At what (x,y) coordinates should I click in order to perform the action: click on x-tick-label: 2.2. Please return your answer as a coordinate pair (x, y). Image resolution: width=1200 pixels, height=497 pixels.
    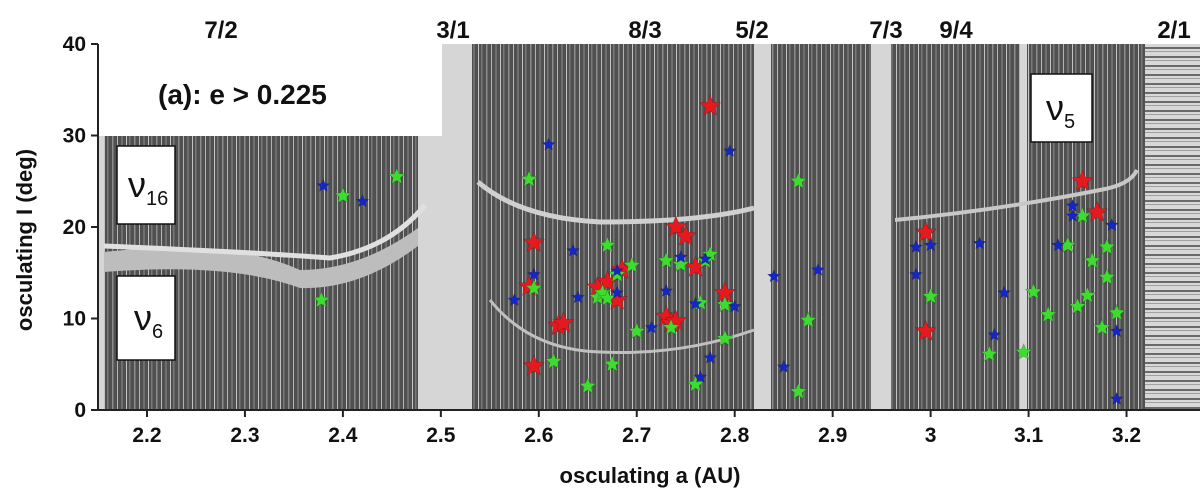
    Looking at the image, I should click on (146, 435).